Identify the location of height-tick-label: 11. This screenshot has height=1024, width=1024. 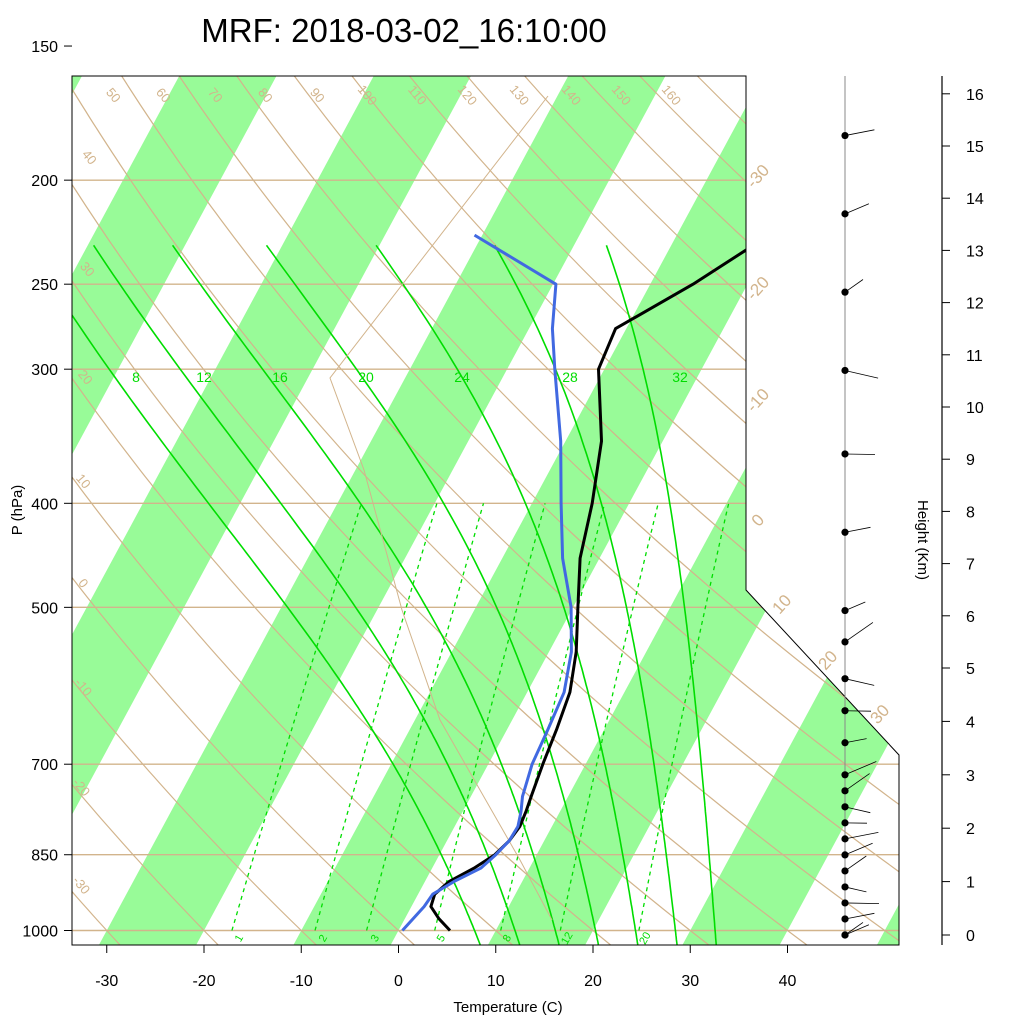
(974, 356).